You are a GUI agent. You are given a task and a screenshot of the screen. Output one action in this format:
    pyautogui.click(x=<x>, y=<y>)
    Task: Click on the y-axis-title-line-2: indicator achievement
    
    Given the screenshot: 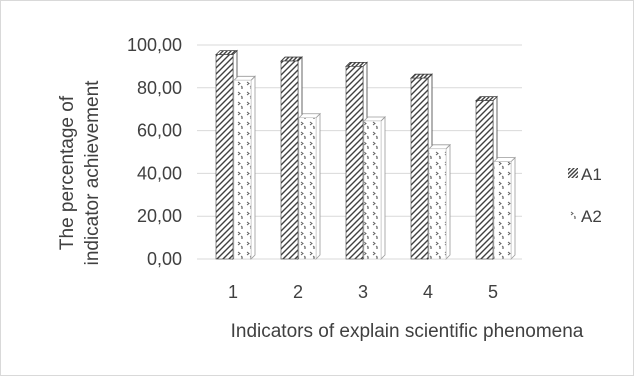 What is the action you would take?
    pyautogui.click(x=92, y=173)
    